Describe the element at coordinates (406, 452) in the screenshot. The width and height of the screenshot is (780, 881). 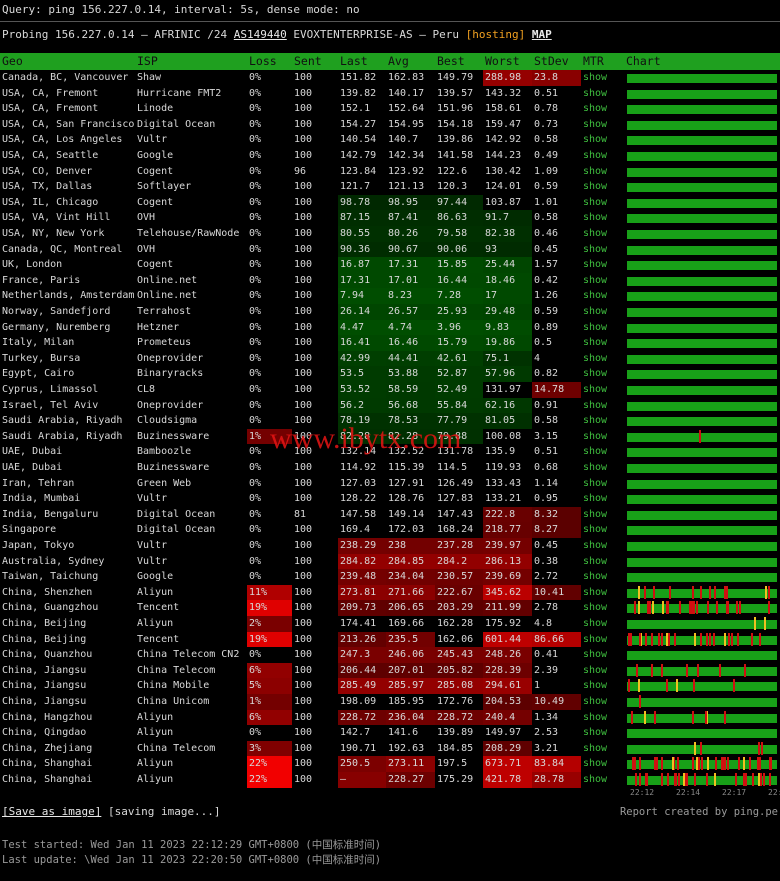
I see `table-cell: 132.52` at that location.